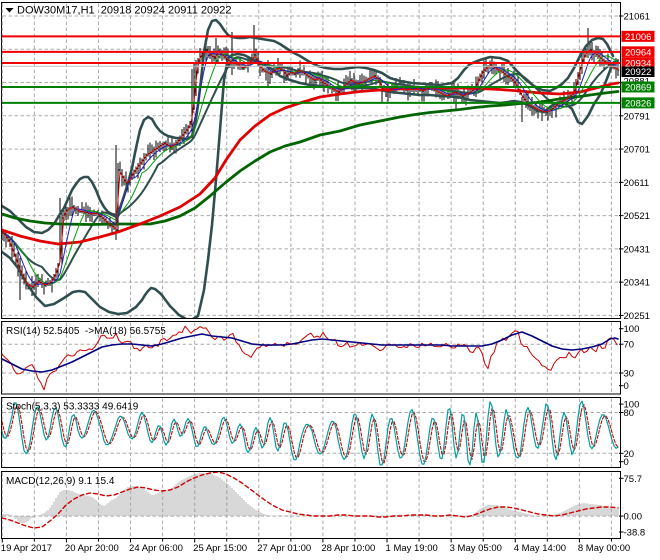 The image size is (660, 560). Describe the element at coordinates (633, 479) in the screenshot. I see `svg-text: 75.7` at that location.